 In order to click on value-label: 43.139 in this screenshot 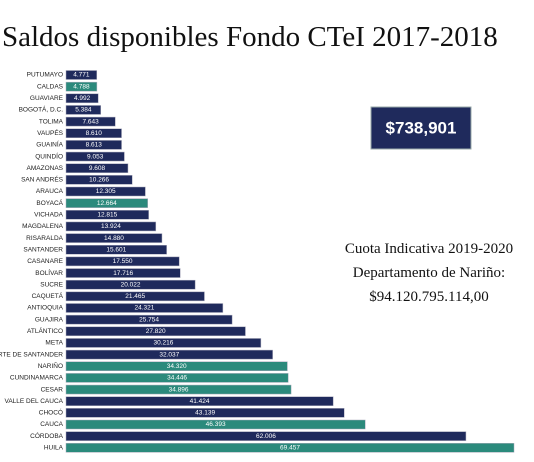, I will do `click(205, 413)`.